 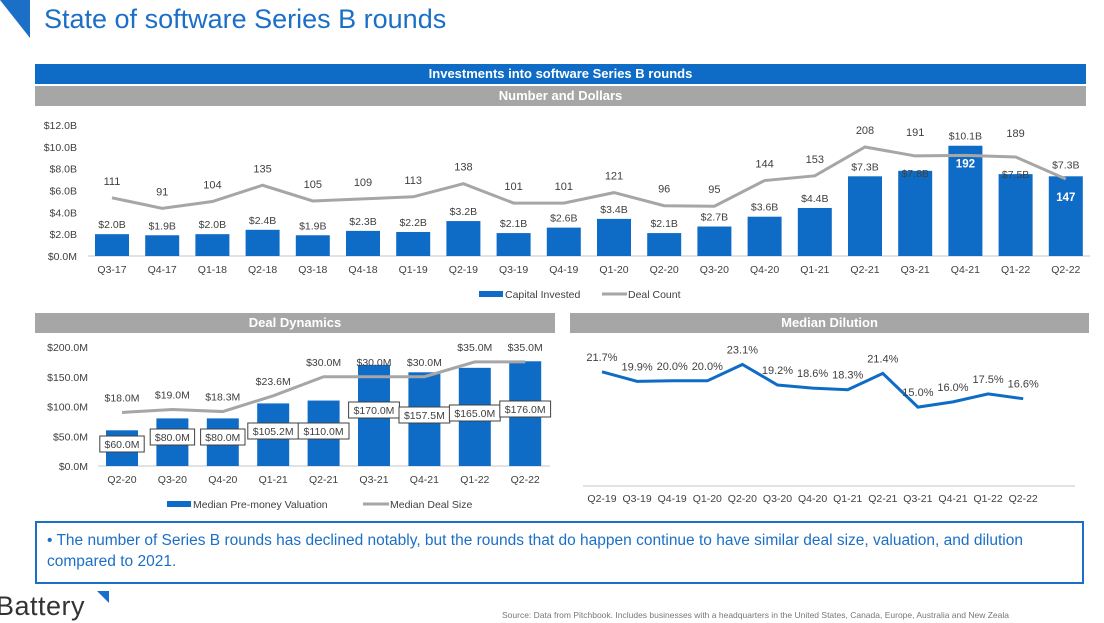 What do you see at coordinates (412, 223) in the screenshot?
I see `data-label-capital: $2.2B` at bounding box center [412, 223].